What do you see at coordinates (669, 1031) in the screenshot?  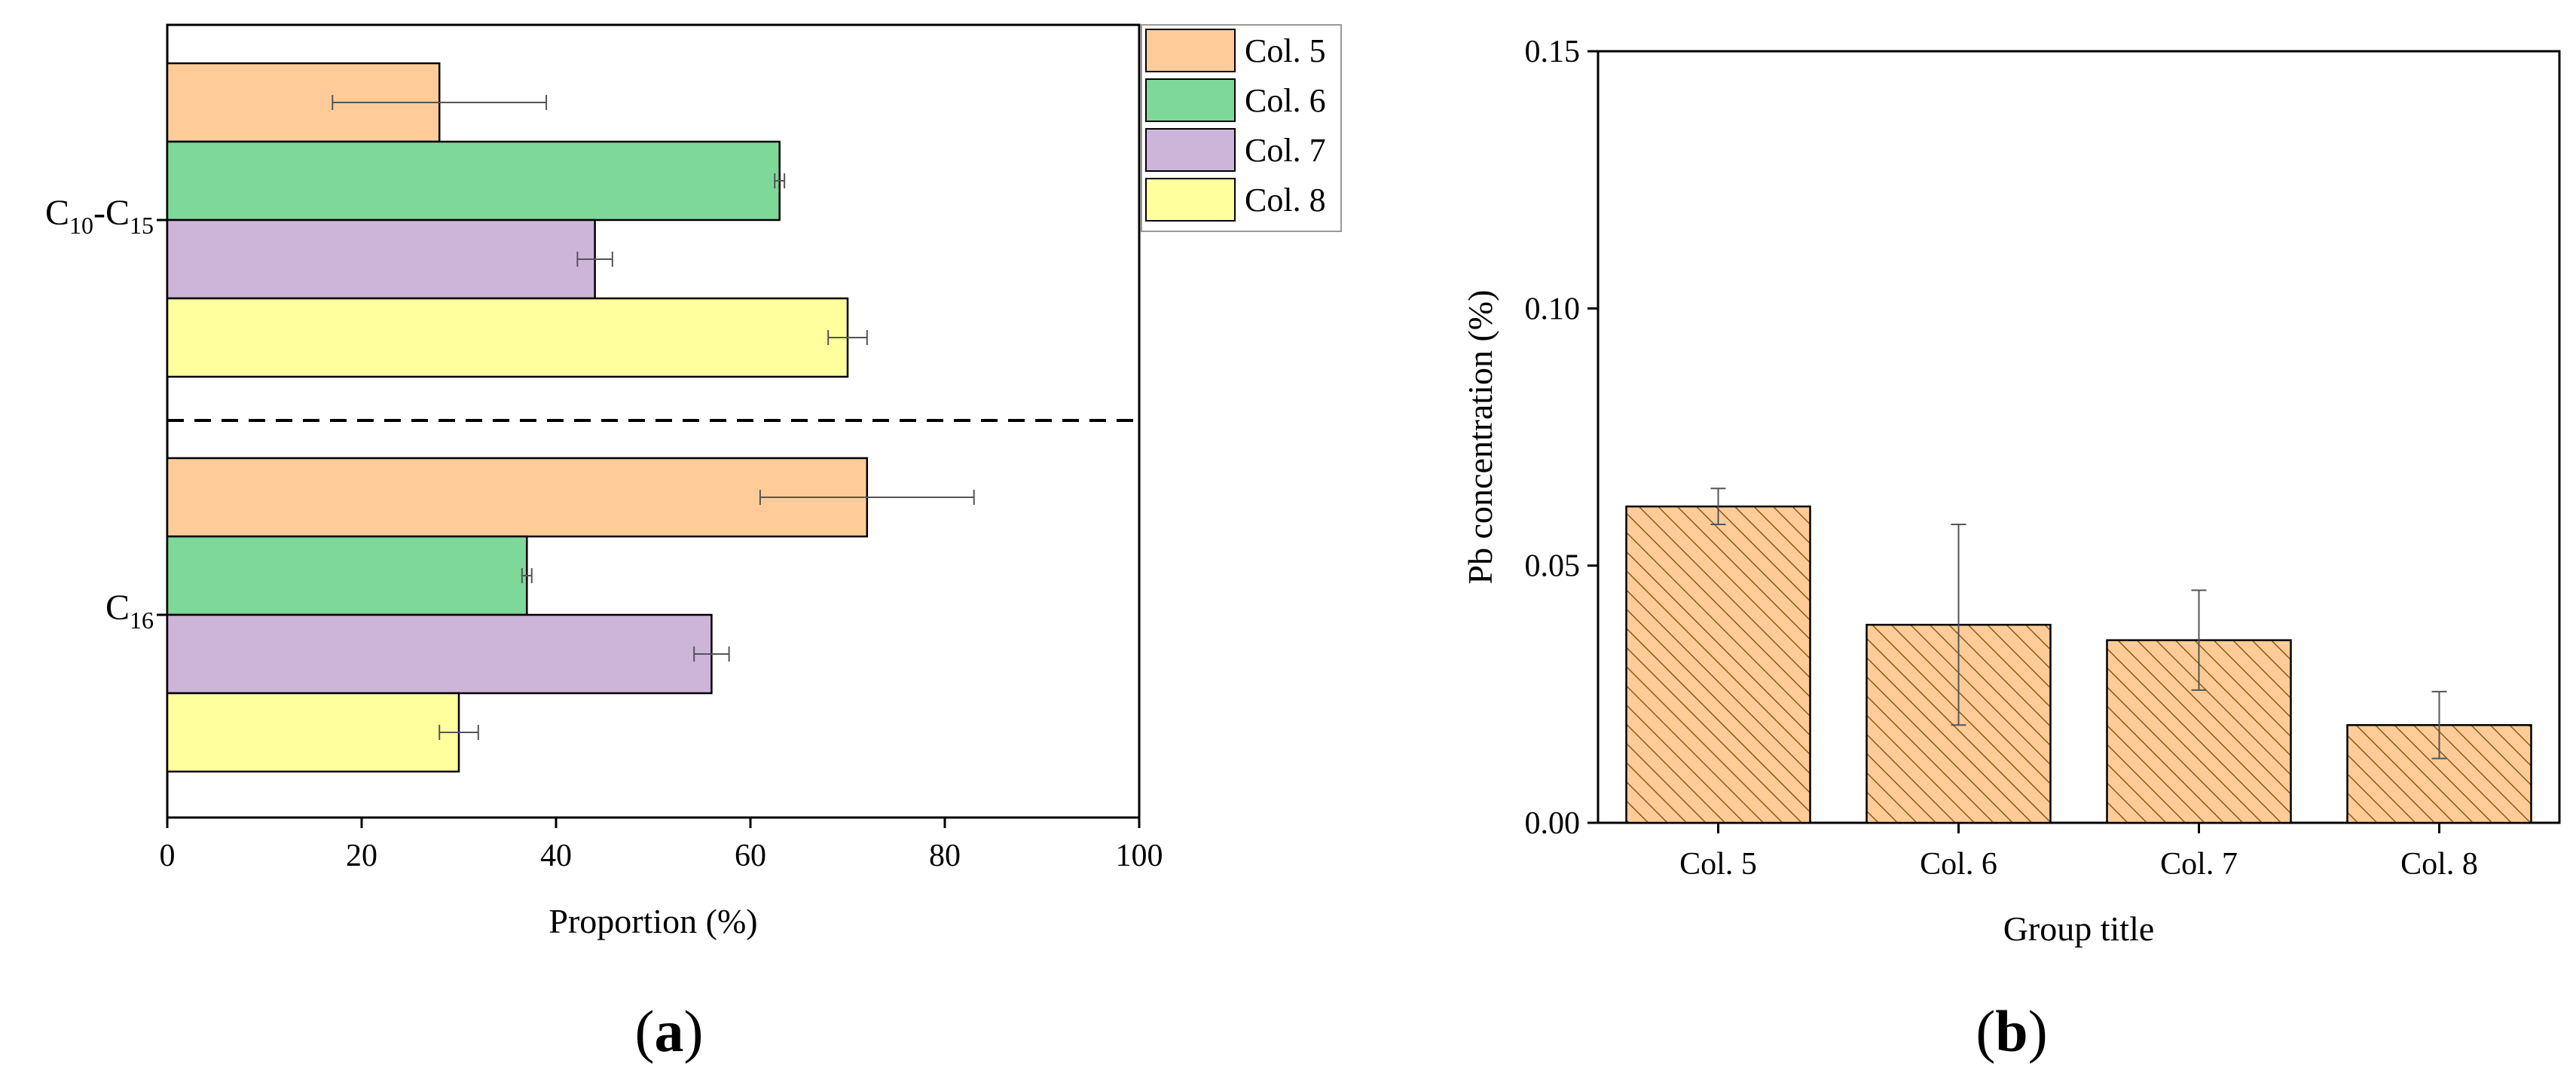 I see `panel-label-a: (a)` at bounding box center [669, 1031].